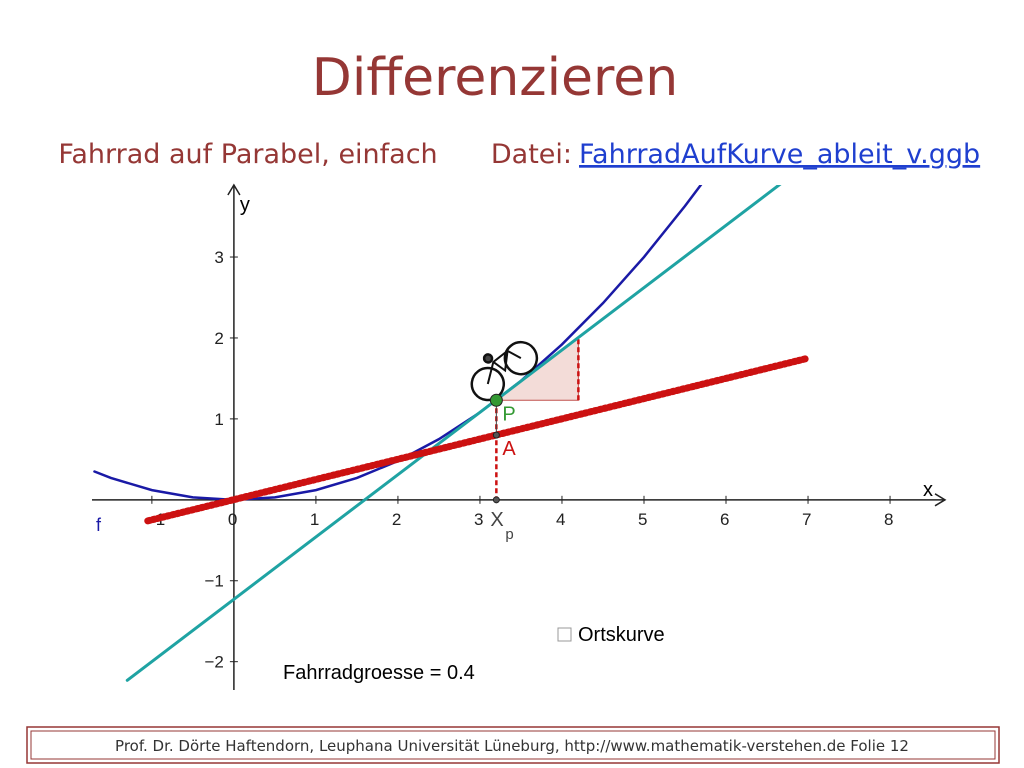 This screenshot has width=1024, height=768. Describe the element at coordinates (509, 534) in the screenshot. I see `point-label-sub: p` at that location.